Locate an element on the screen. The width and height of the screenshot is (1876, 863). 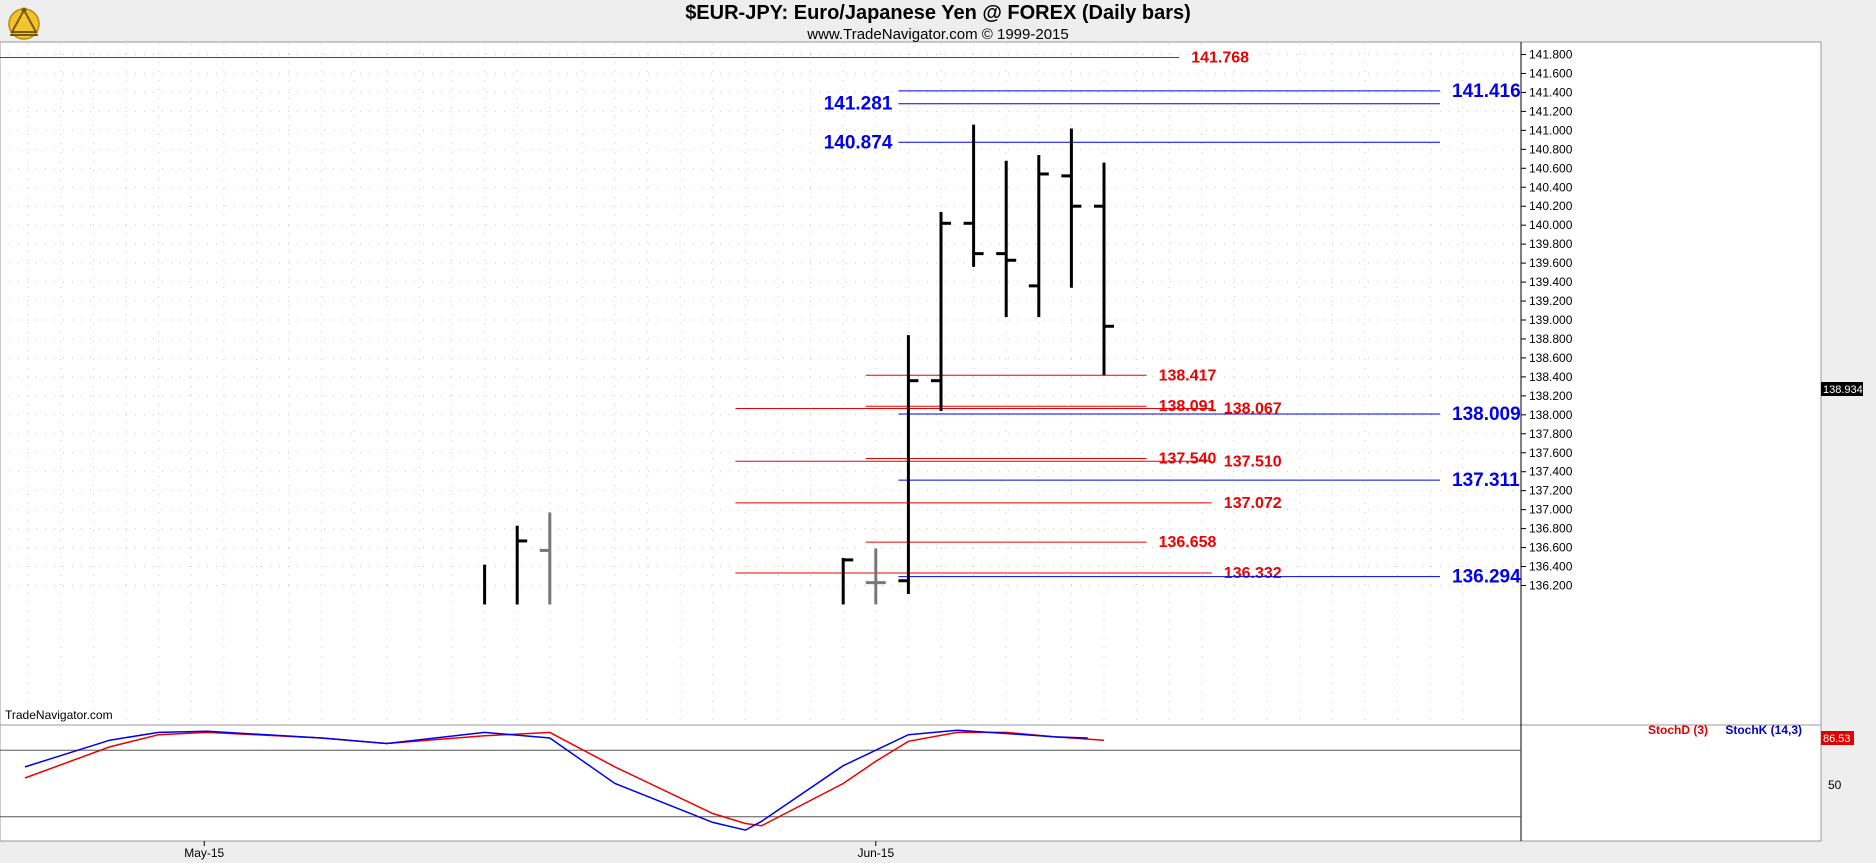
level-label: 137.510 is located at coordinates (1253, 461).